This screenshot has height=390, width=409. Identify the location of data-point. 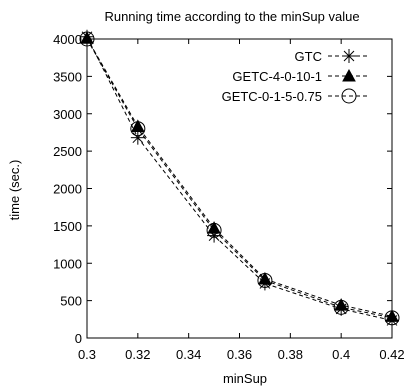
(138, 138).